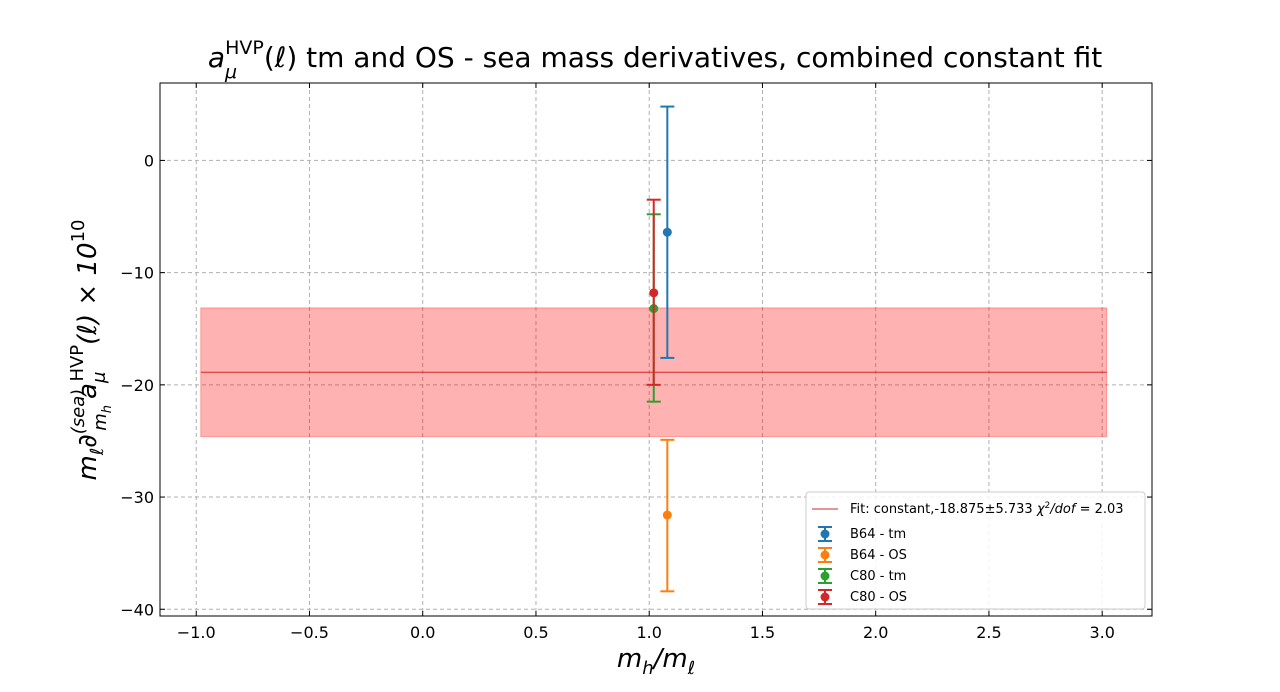 The image size is (1280, 692). Describe the element at coordinates (648, 632) in the screenshot. I see `x-tick-label: 1.0` at that location.